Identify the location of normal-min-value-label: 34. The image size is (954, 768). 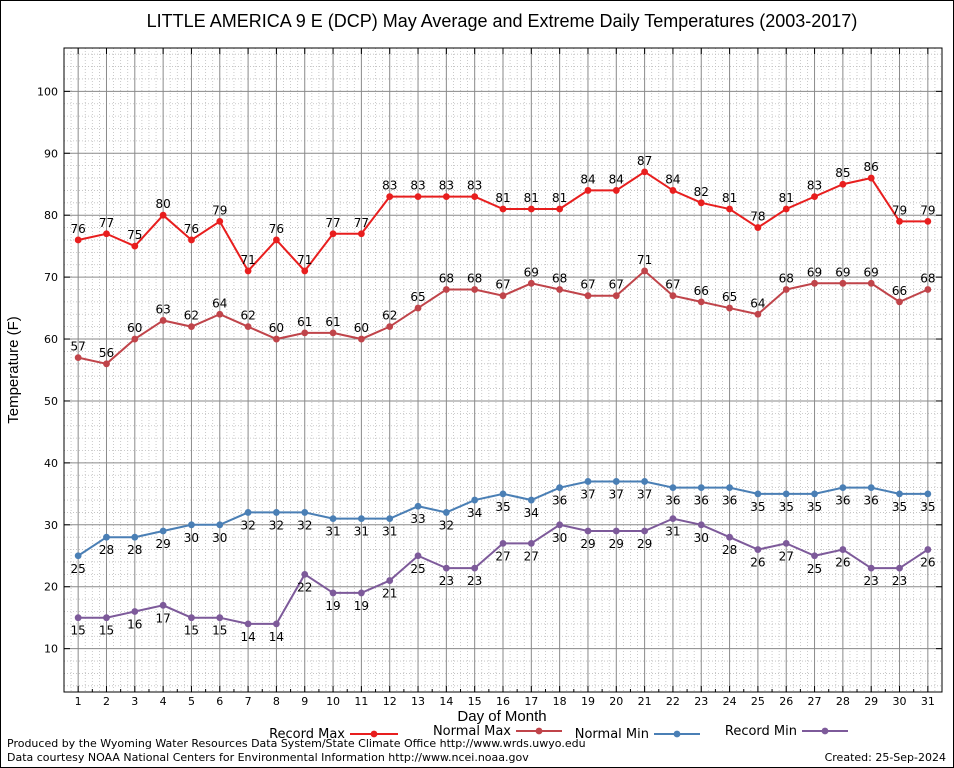
(474, 513).